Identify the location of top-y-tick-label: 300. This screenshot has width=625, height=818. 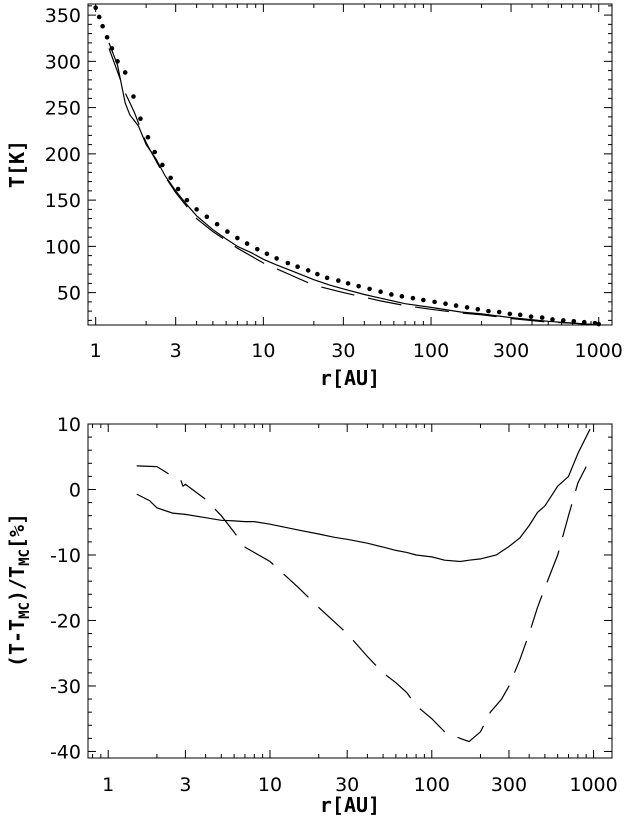
(63, 62).